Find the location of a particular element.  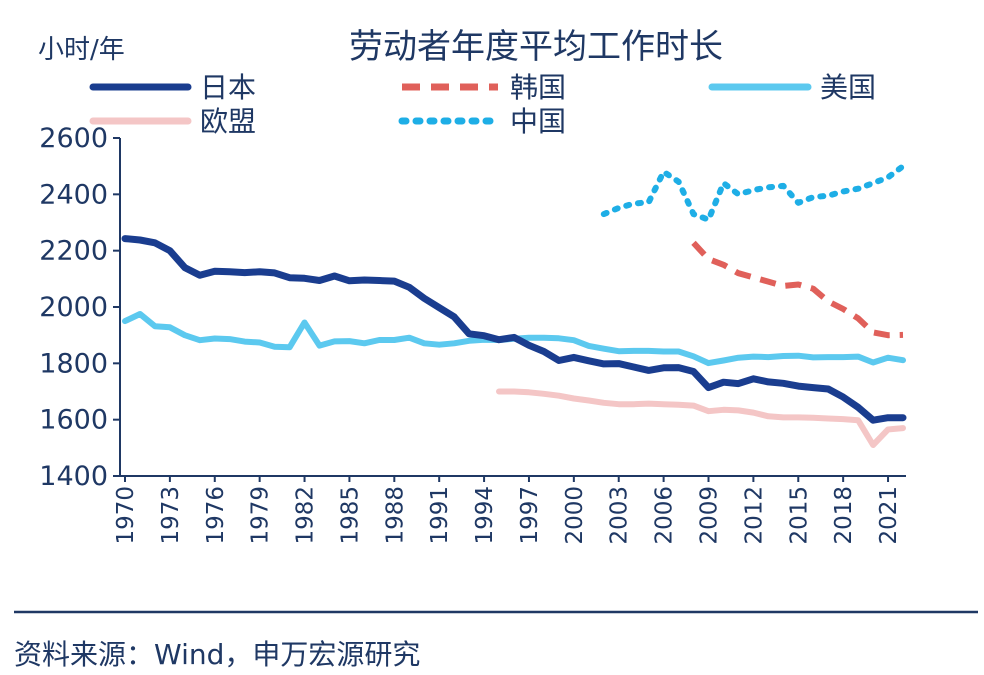

y-tick-label: 2600 is located at coordinates (73, 138).